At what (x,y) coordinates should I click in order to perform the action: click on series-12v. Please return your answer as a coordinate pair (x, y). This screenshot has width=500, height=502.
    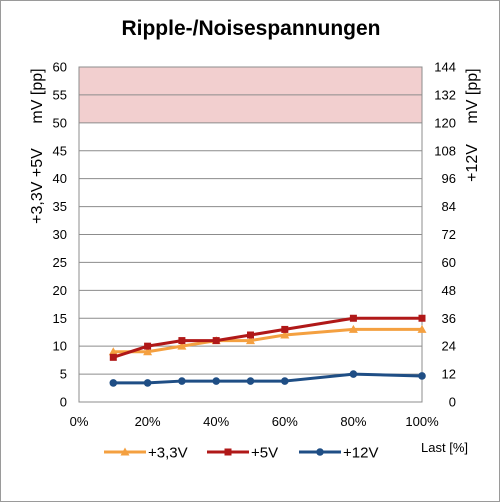
    Looking at the image, I should click on (267, 378).